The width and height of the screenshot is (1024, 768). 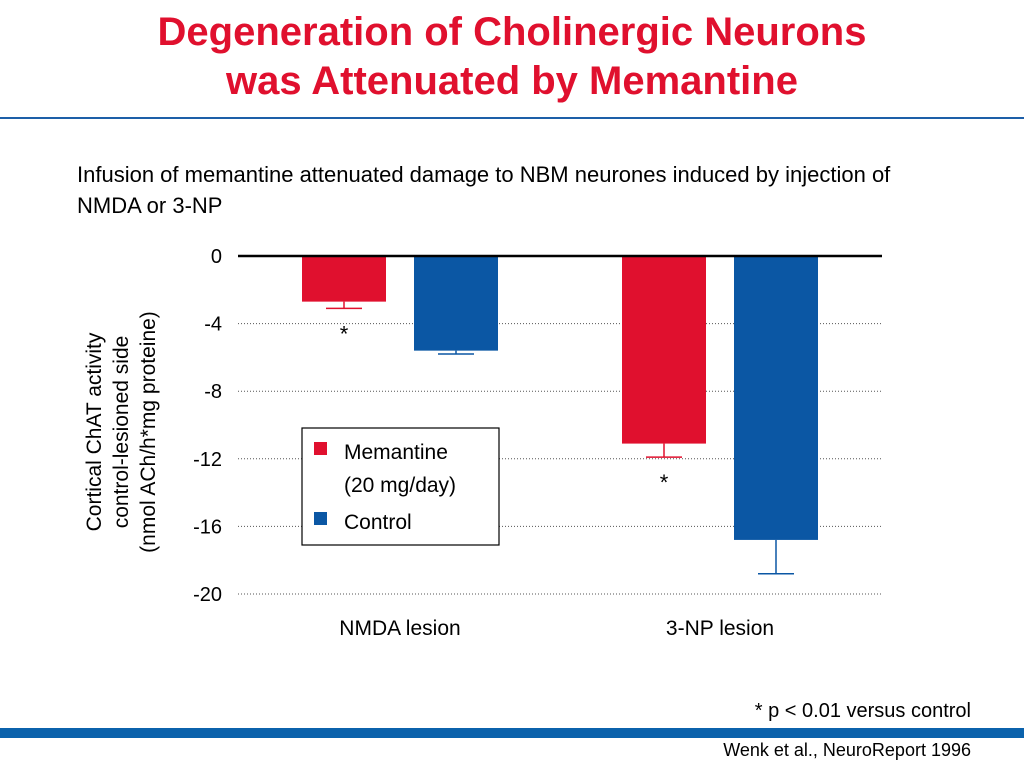 What do you see at coordinates (213, 392) in the screenshot?
I see `y-tick-label: -8` at bounding box center [213, 392].